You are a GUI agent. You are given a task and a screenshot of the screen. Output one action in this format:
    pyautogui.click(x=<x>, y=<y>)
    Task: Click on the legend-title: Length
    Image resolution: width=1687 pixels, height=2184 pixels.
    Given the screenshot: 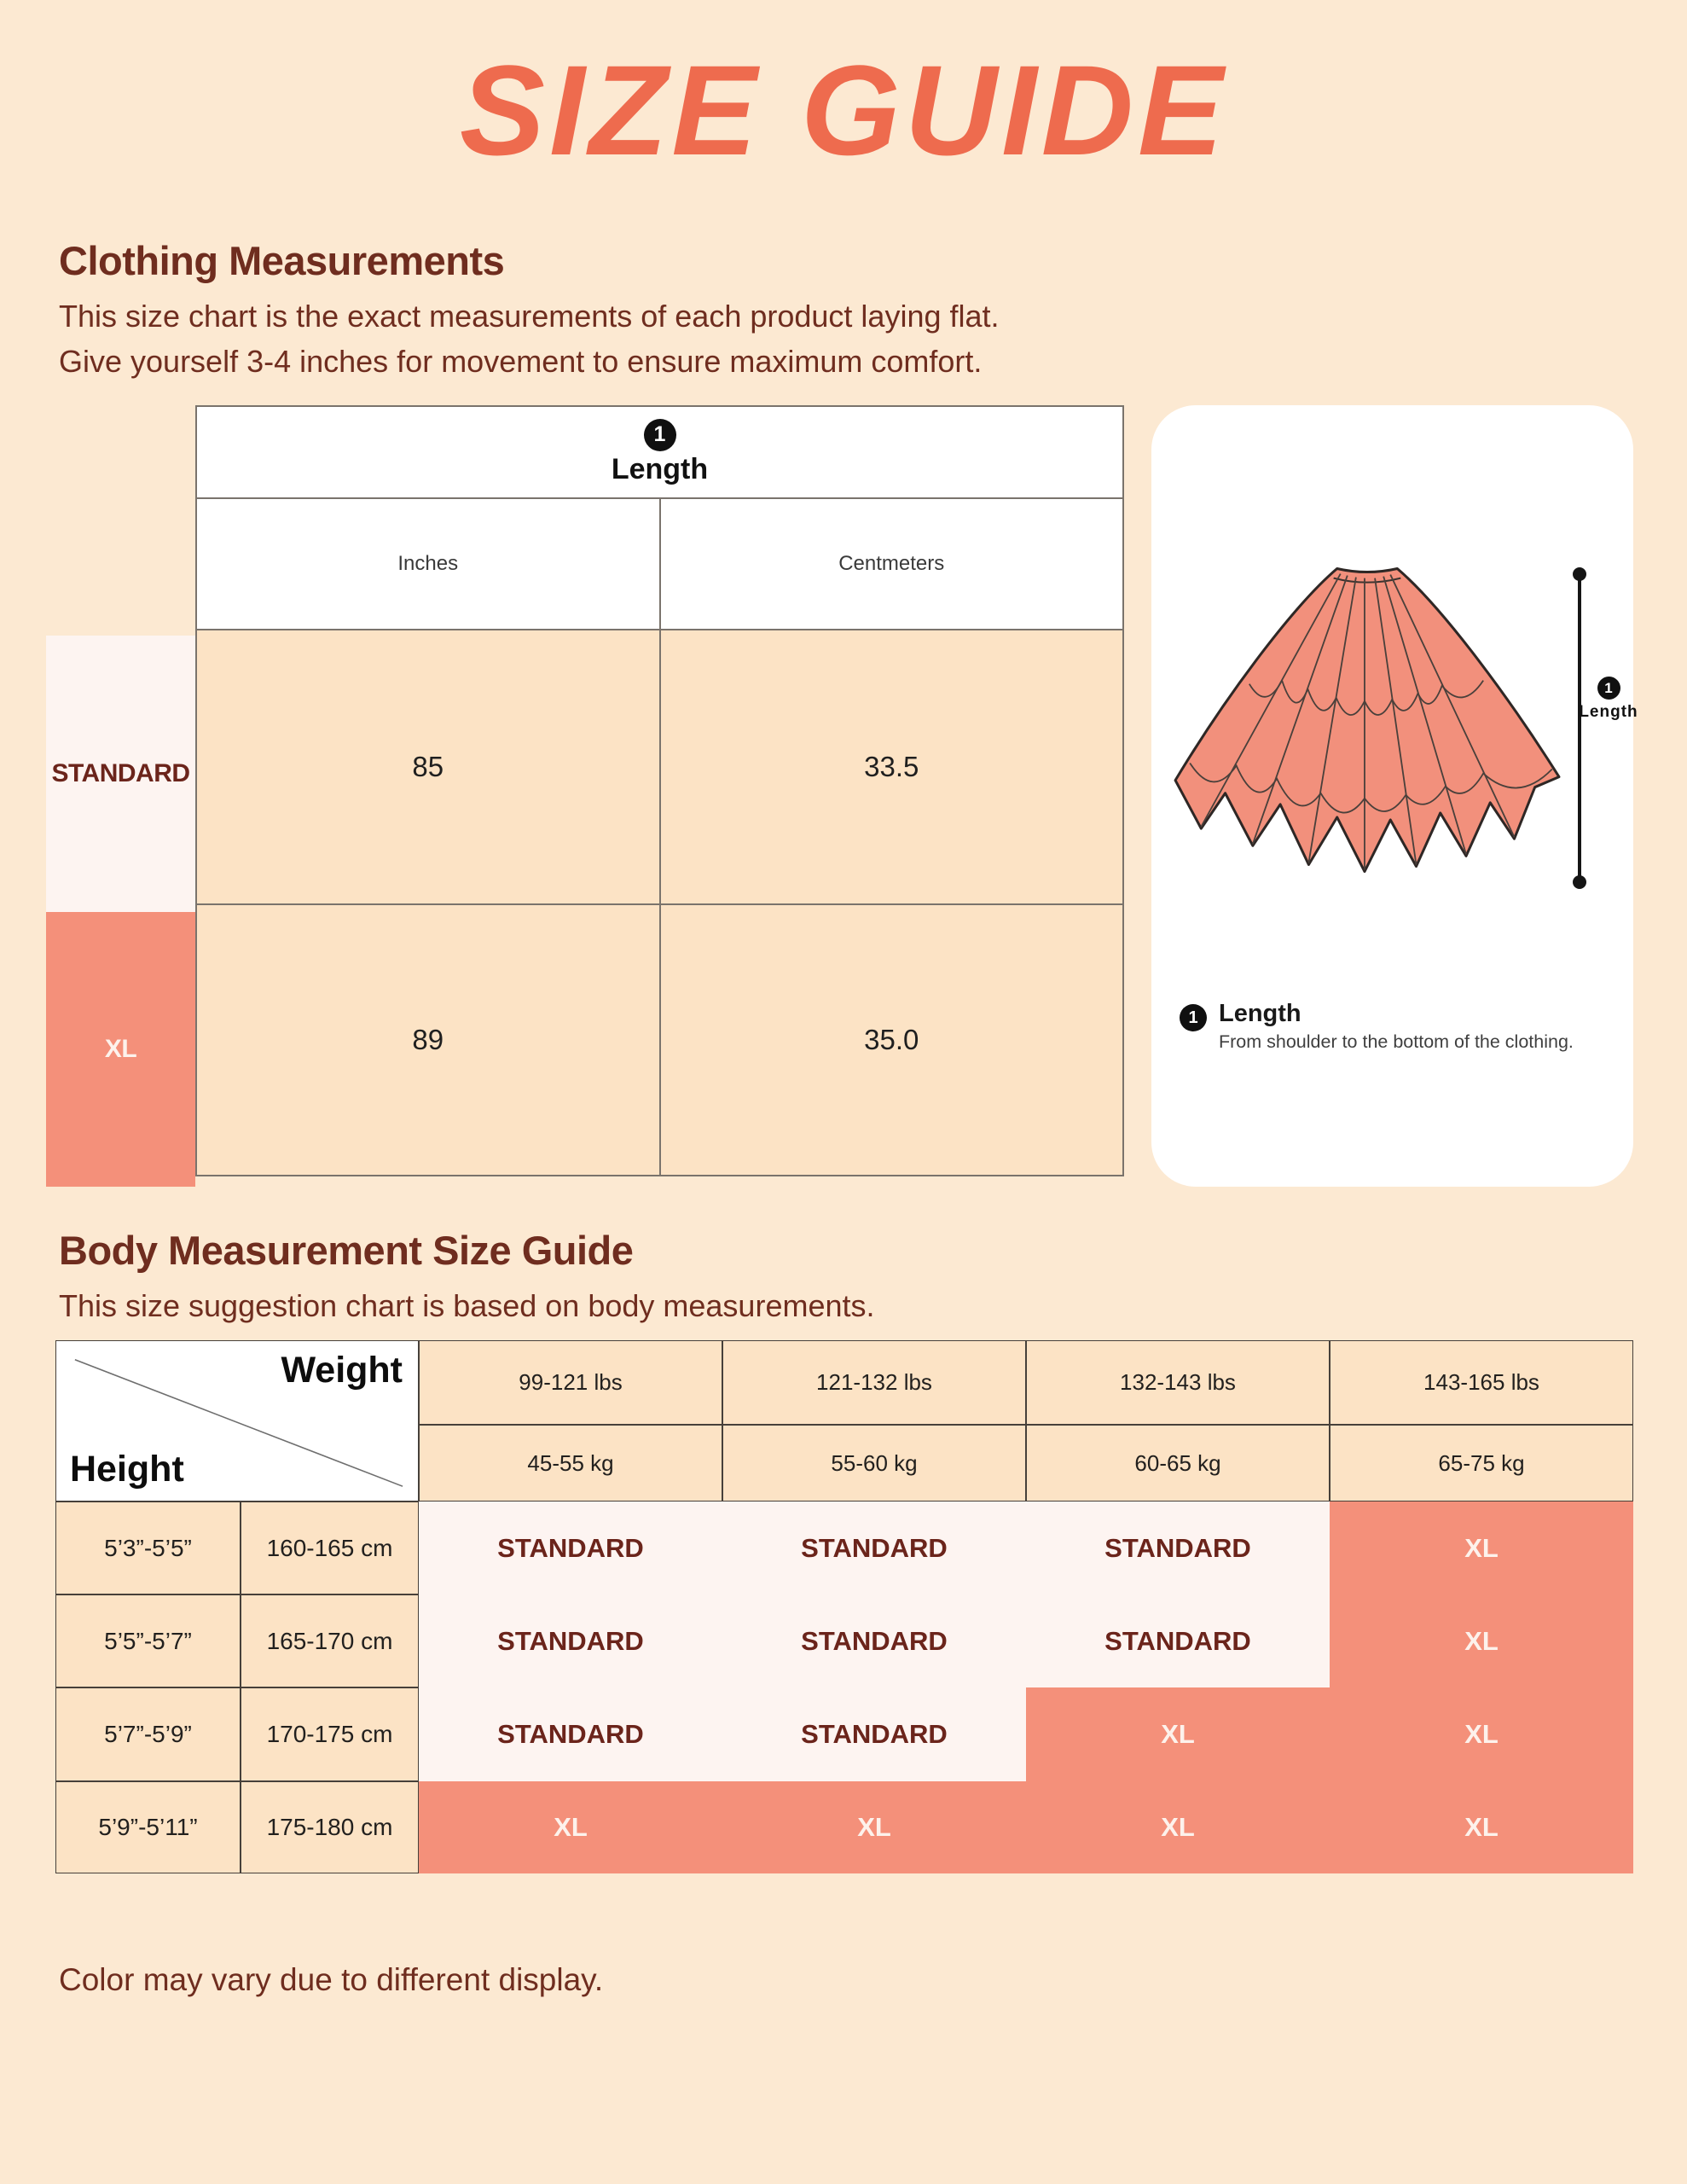 What is the action you would take?
    pyautogui.click(x=1260, y=1013)
    